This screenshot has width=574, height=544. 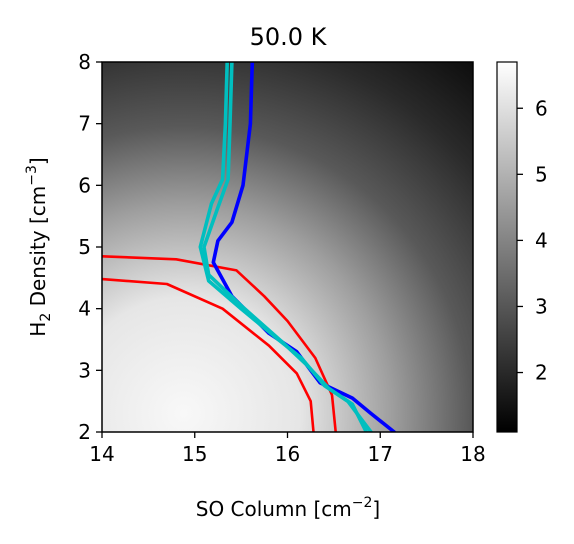 I want to click on colorbar-tick-label: 3, so click(x=541, y=306).